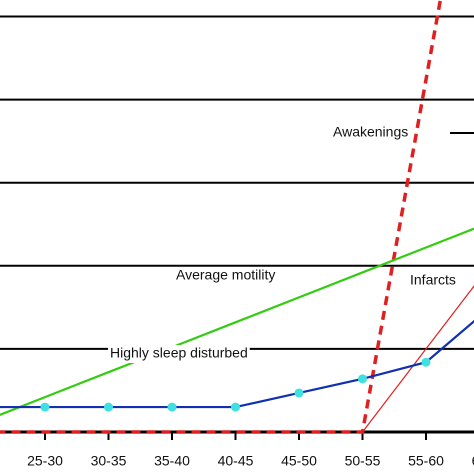 The height and width of the screenshot is (474, 474). I want to click on x-tick-label: 25-30, so click(45, 461).